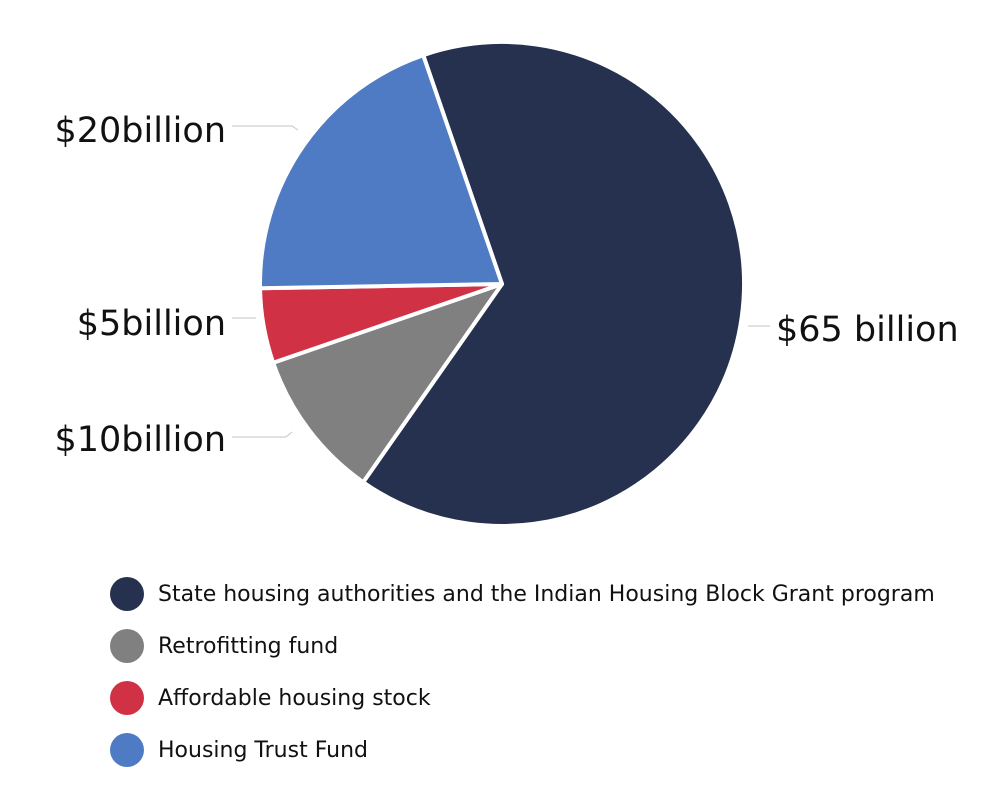 Image resolution: width=988 pixels, height=794 pixels. Describe the element at coordinates (294, 698) in the screenshot. I see `legend-label: Affordable housing stock` at that location.